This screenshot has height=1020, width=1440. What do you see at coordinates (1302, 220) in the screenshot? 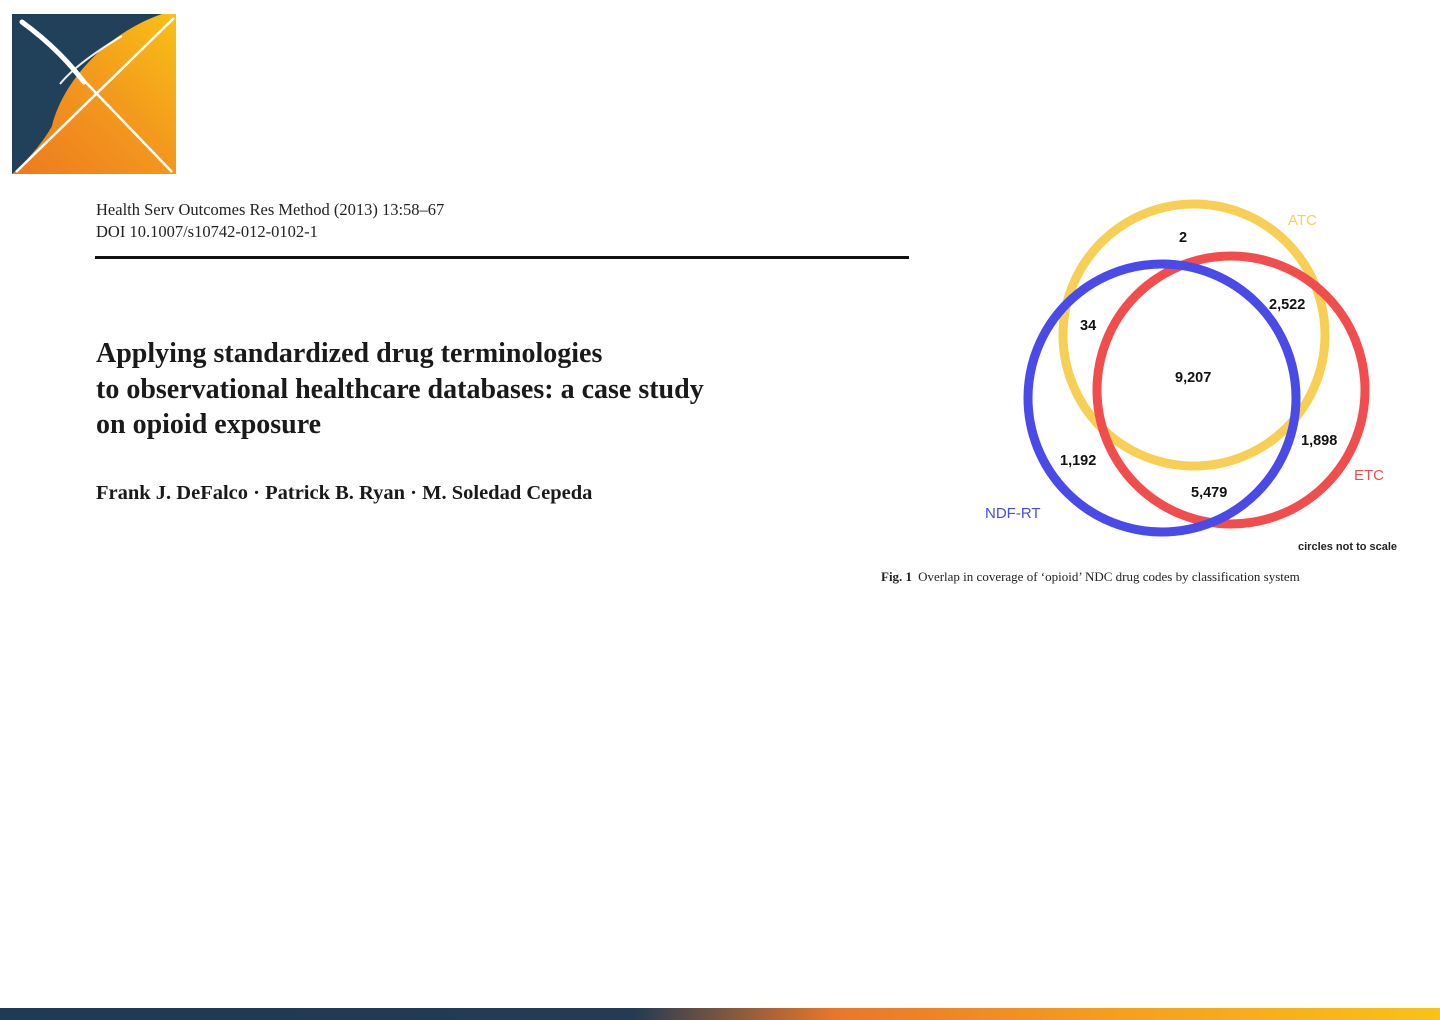
I see `atc-label: ATC` at bounding box center [1302, 220].